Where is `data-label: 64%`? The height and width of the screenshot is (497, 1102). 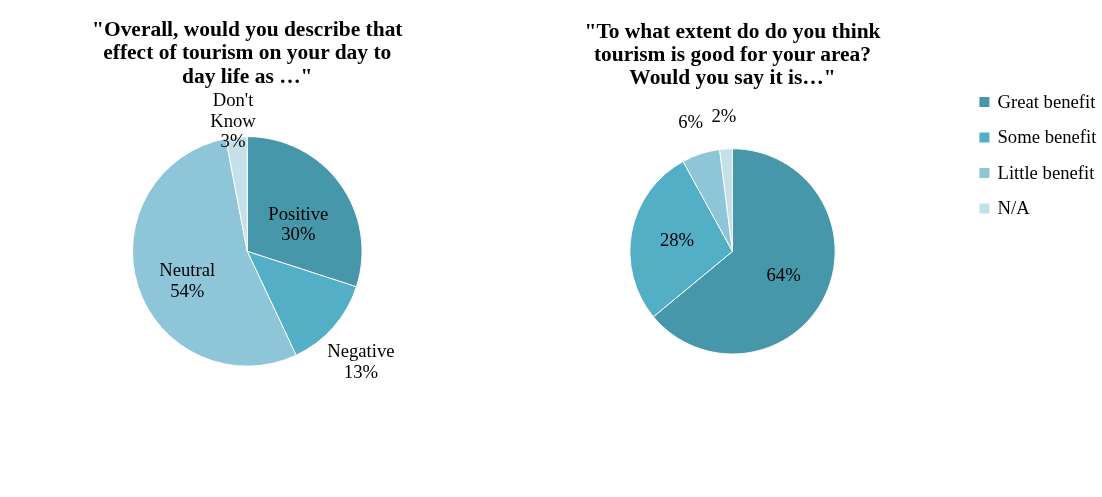 data-label: 64% is located at coordinates (783, 274).